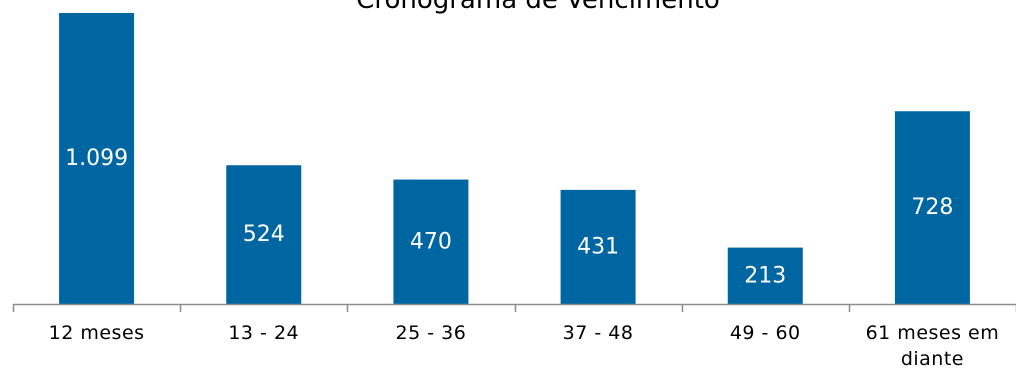 This screenshot has width=1016, height=372. I want to click on chart-title: Cronograma de Vencimento, so click(538, 7).